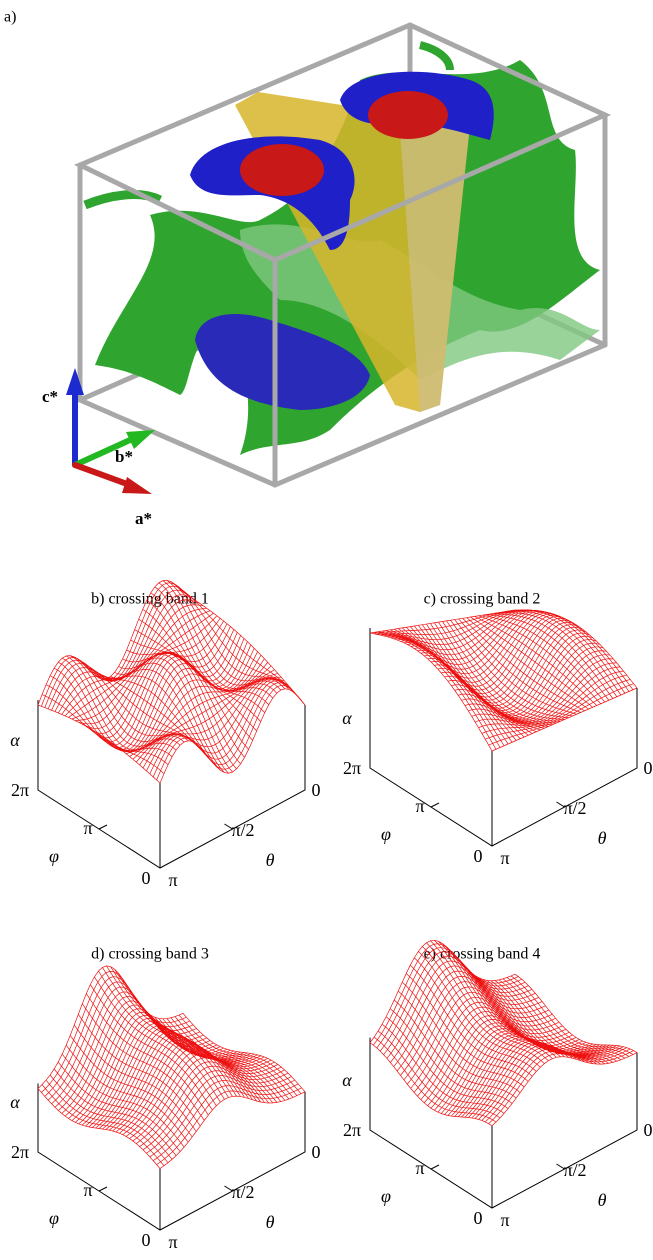  Describe the element at coordinates (143, 518) in the screenshot. I see `axis-label: a*` at that location.